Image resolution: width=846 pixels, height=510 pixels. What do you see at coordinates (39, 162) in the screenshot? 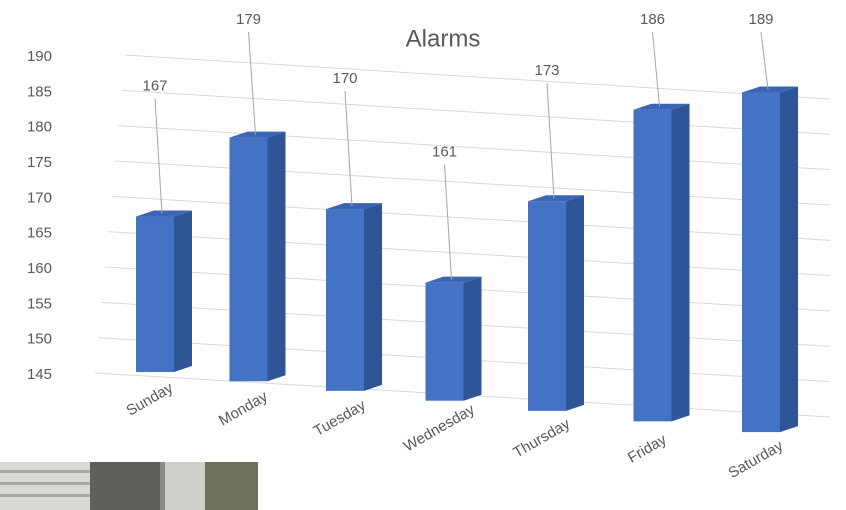
I see `y-tick-label: 175` at bounding box center [39, 162].